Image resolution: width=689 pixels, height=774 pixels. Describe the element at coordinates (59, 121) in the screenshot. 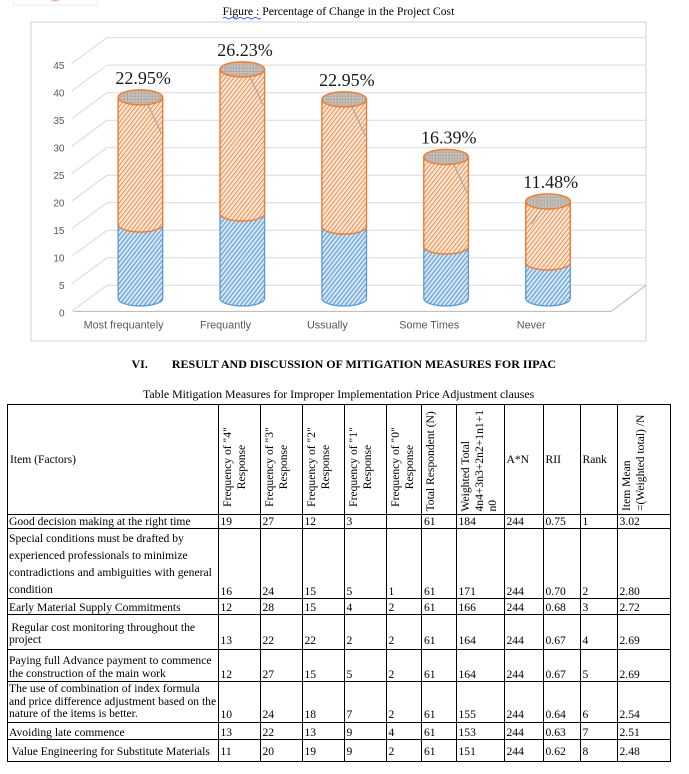

I see `svg-text: 35` at that location.